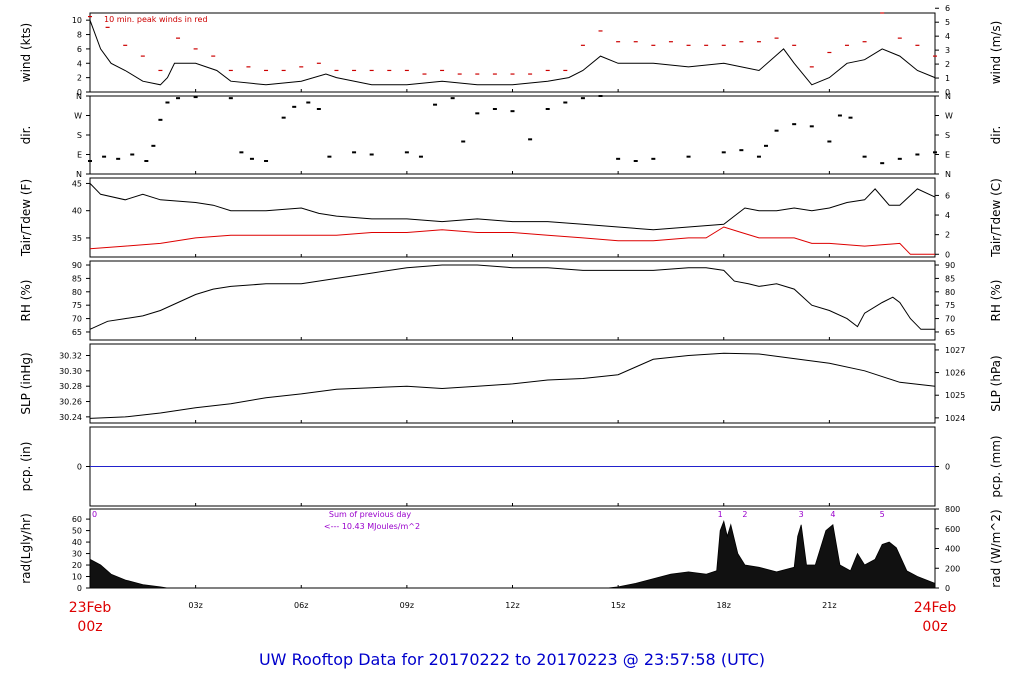  I want to click on wind-ytick-label-left: 2, so click(79, 78).